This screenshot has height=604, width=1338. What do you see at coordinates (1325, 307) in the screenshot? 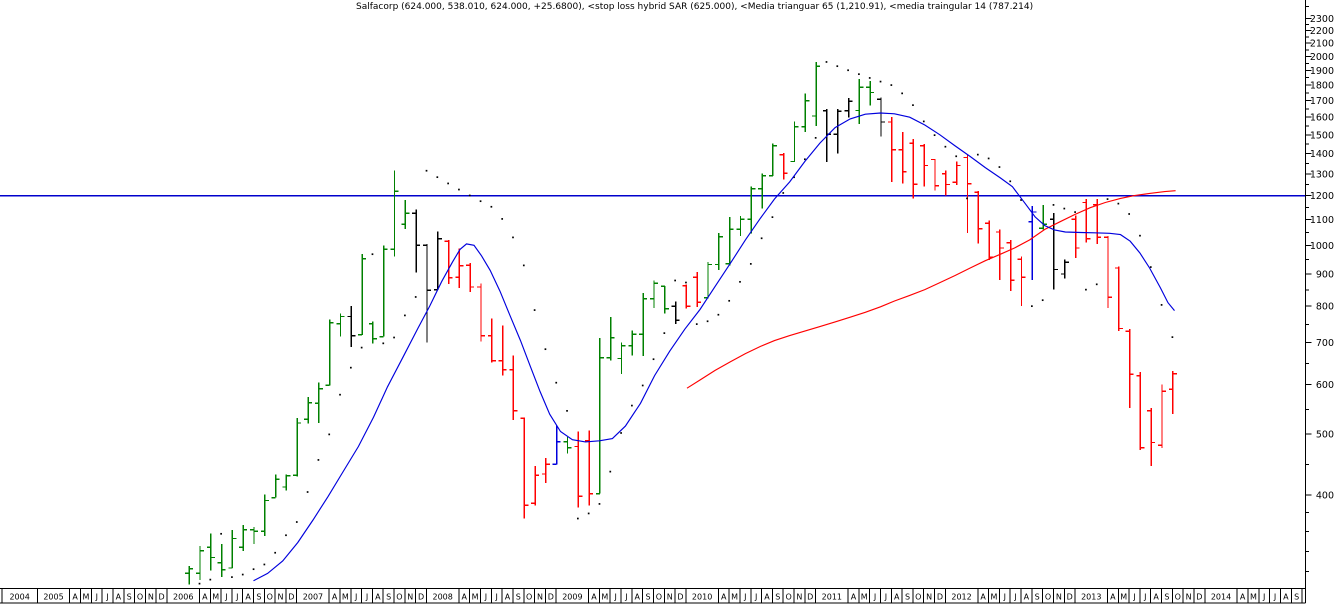
I see `svg-text: 800` at bounding box center [1325, 307].